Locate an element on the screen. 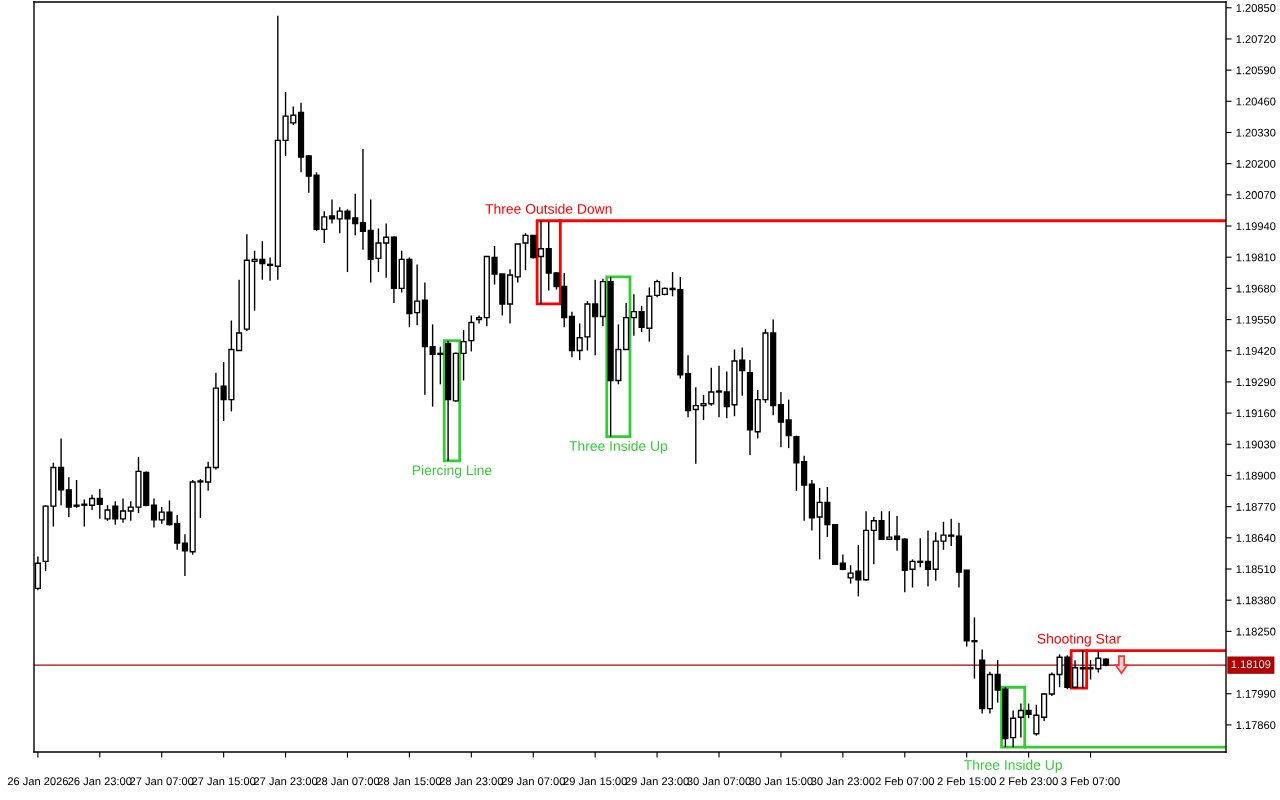 Image resolution: width=1280 pixels, height=800 pixels. x-tick-label: 26 Jan 2026 is located at coordinates (37, 781).